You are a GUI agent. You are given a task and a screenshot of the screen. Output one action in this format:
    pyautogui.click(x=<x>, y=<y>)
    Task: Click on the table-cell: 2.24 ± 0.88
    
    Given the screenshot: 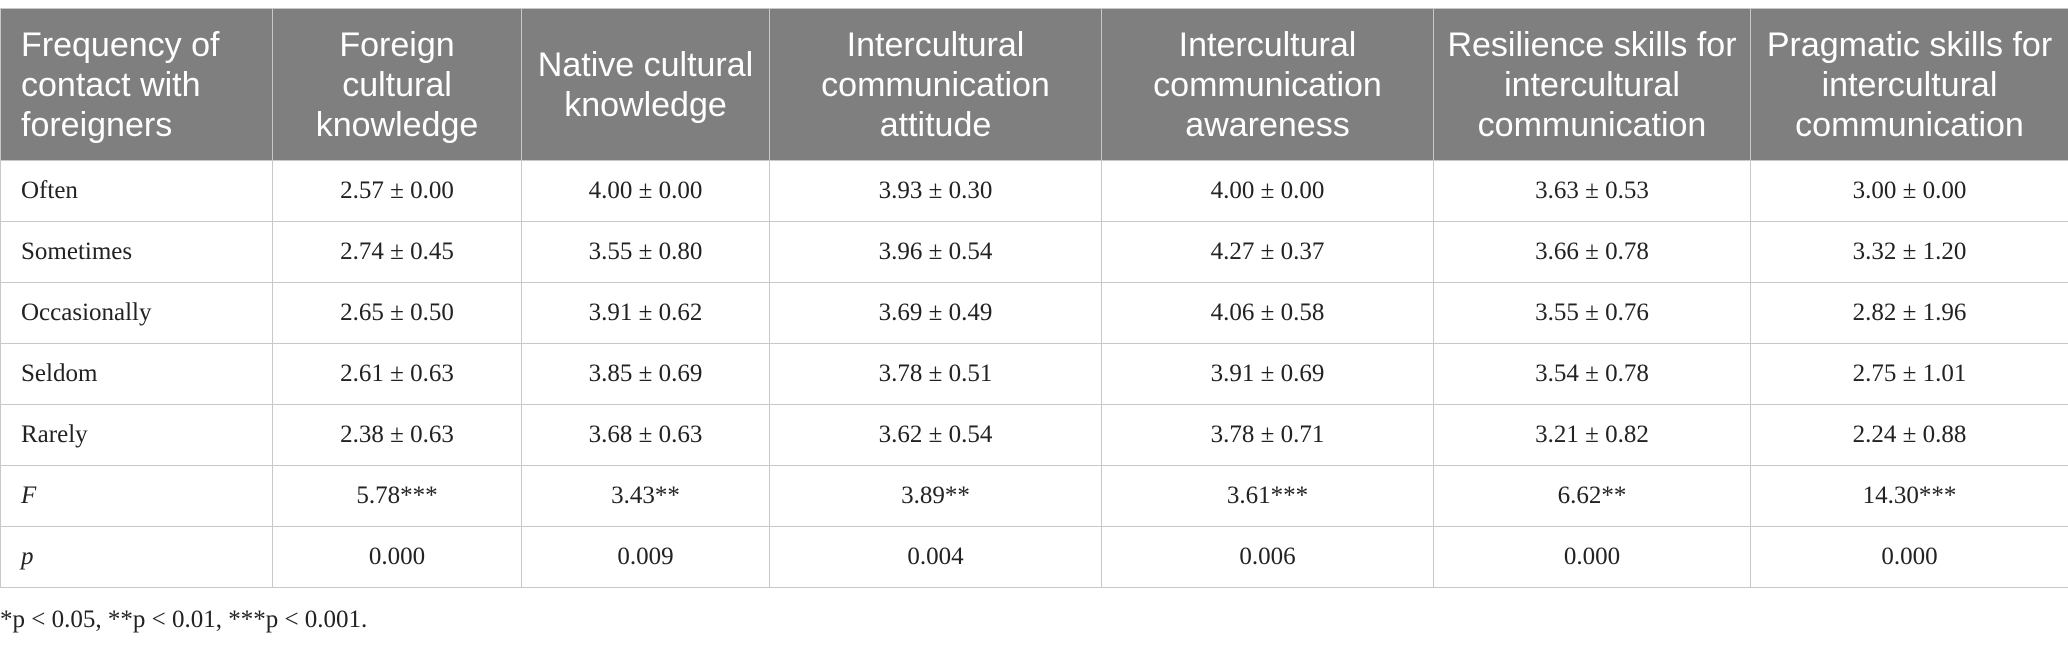 What is the action you would take?
    pyautogui.click(x=1909, y=435)
    